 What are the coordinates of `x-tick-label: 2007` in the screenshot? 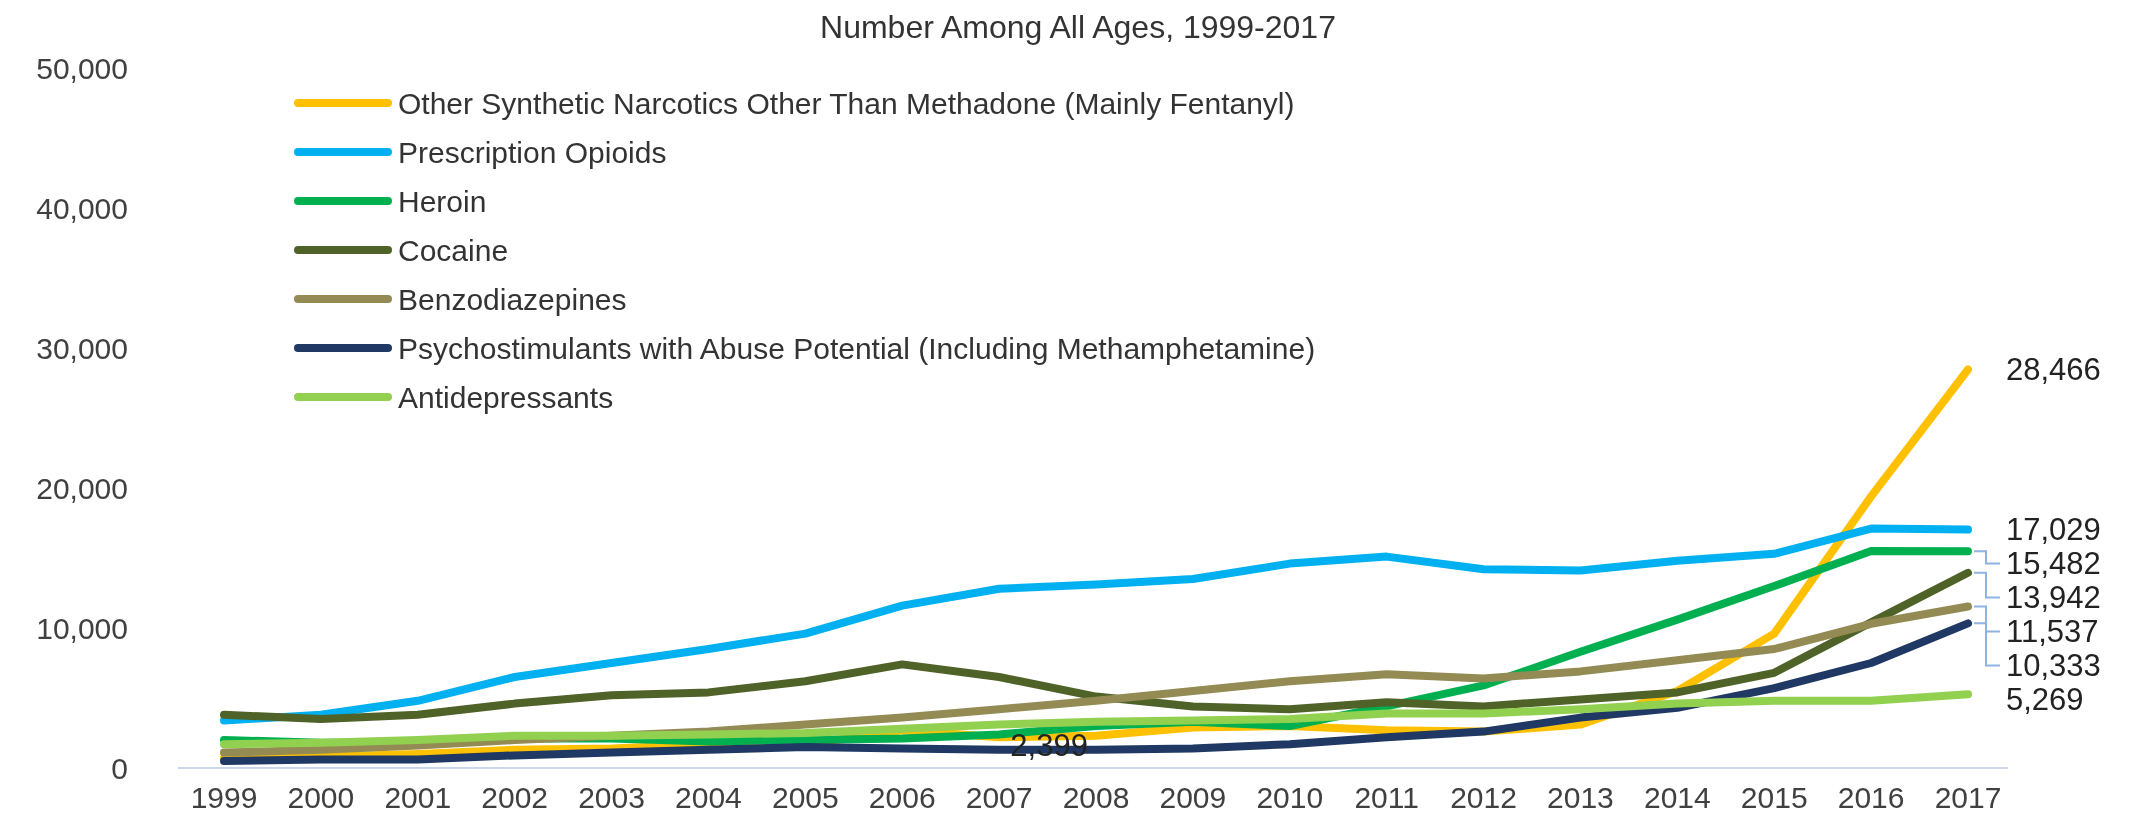 It's located at (999, 797).